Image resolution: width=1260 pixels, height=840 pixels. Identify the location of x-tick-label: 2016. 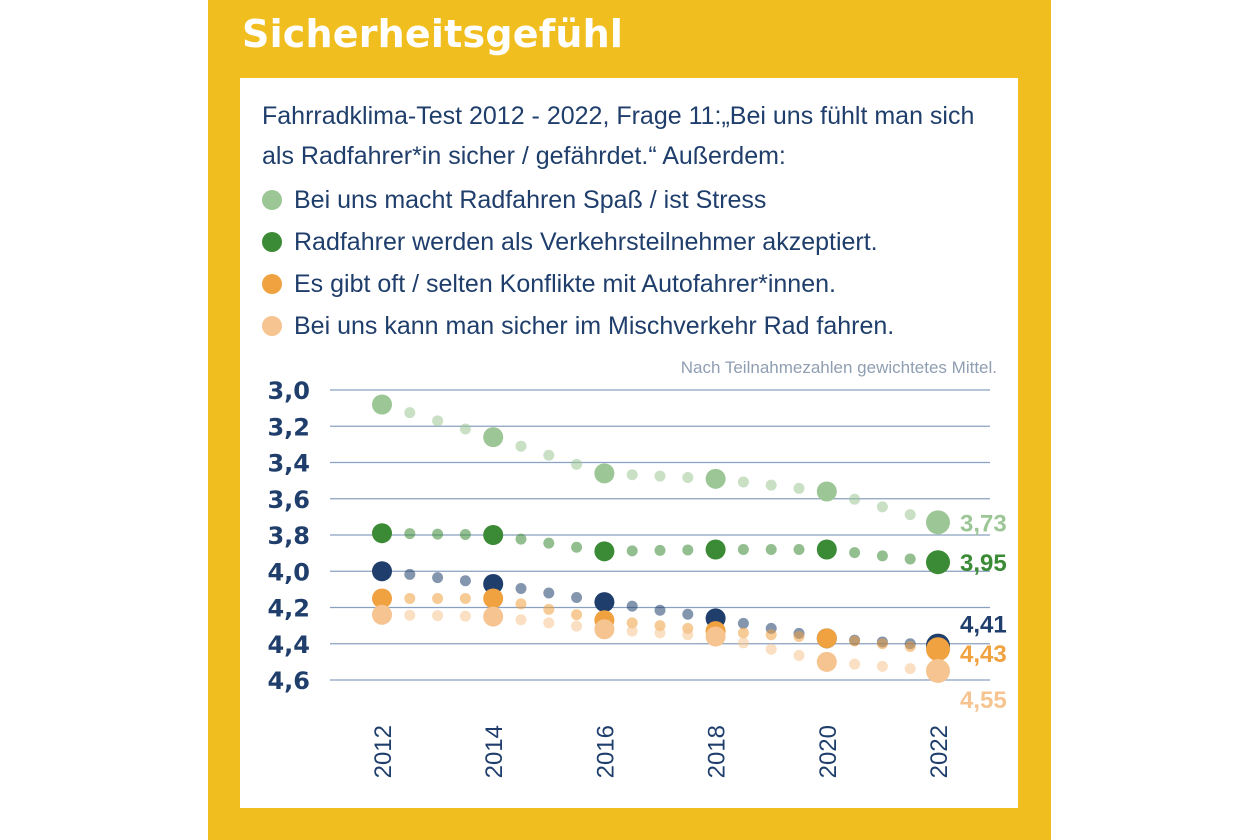
(605, 751).